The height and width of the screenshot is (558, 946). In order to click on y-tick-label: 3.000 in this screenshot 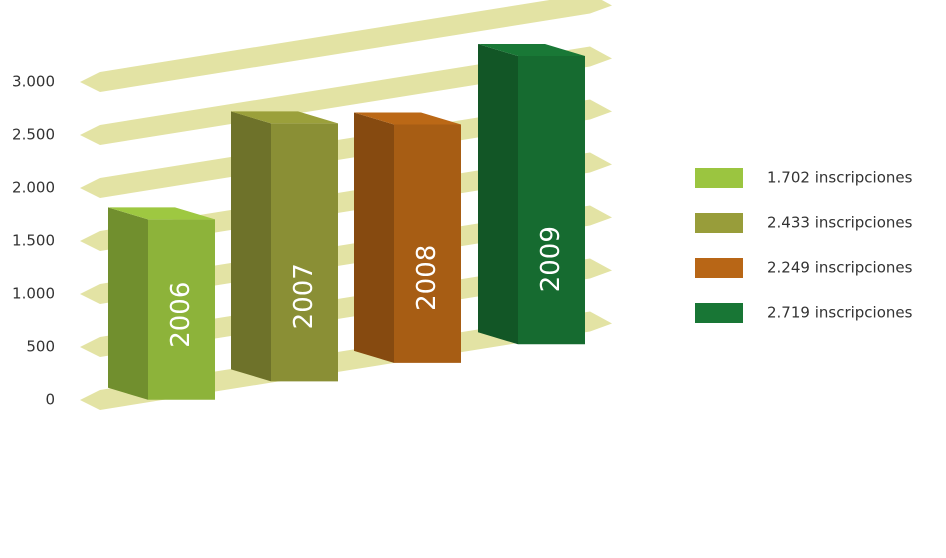, I will do `click(33, 82)`.